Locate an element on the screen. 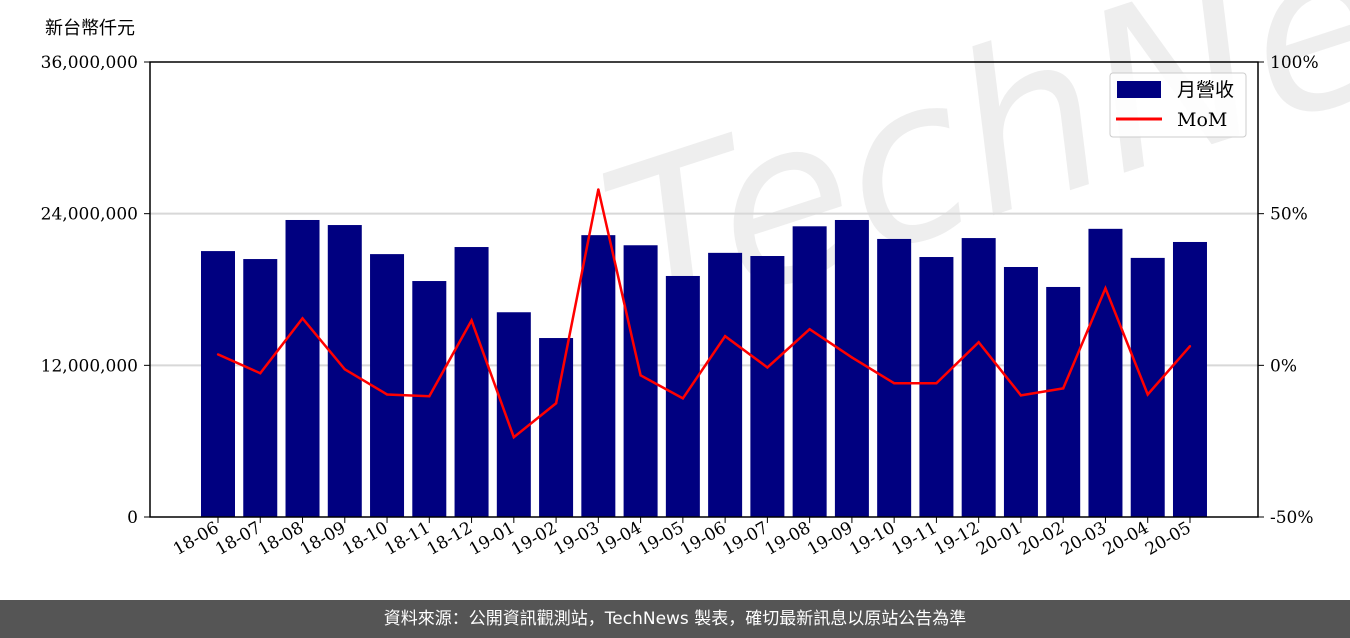 This screenshot has width=1350, height=638. right-tick-label: 0% is located at coordinates (1283, 366).